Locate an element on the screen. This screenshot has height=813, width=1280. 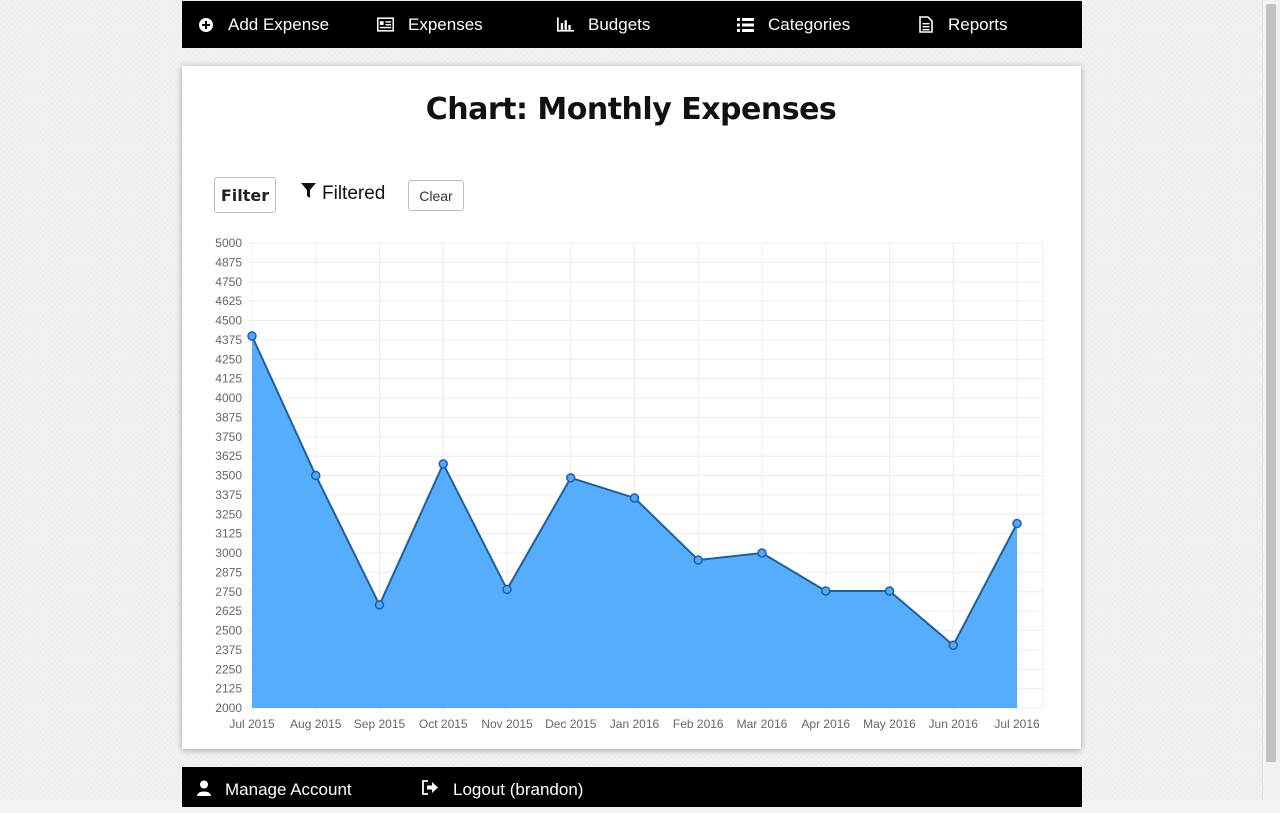
x-tick-label: Sep 2015 is located at coordinates (380, 724).